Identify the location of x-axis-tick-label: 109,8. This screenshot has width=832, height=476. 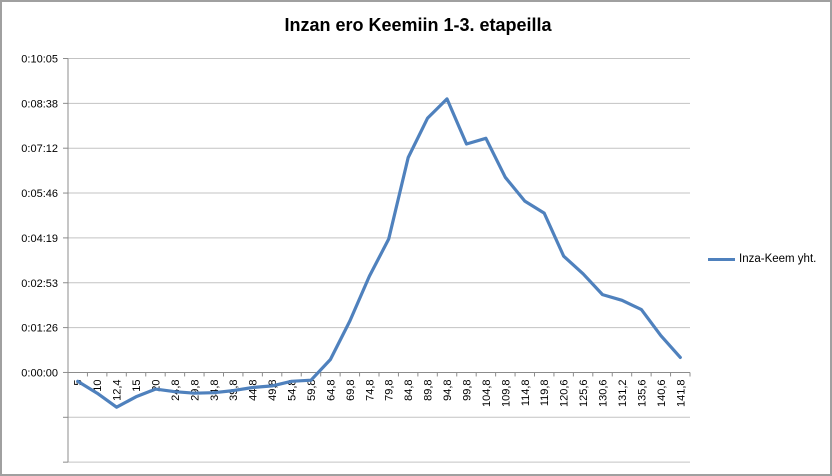
(506, 393).